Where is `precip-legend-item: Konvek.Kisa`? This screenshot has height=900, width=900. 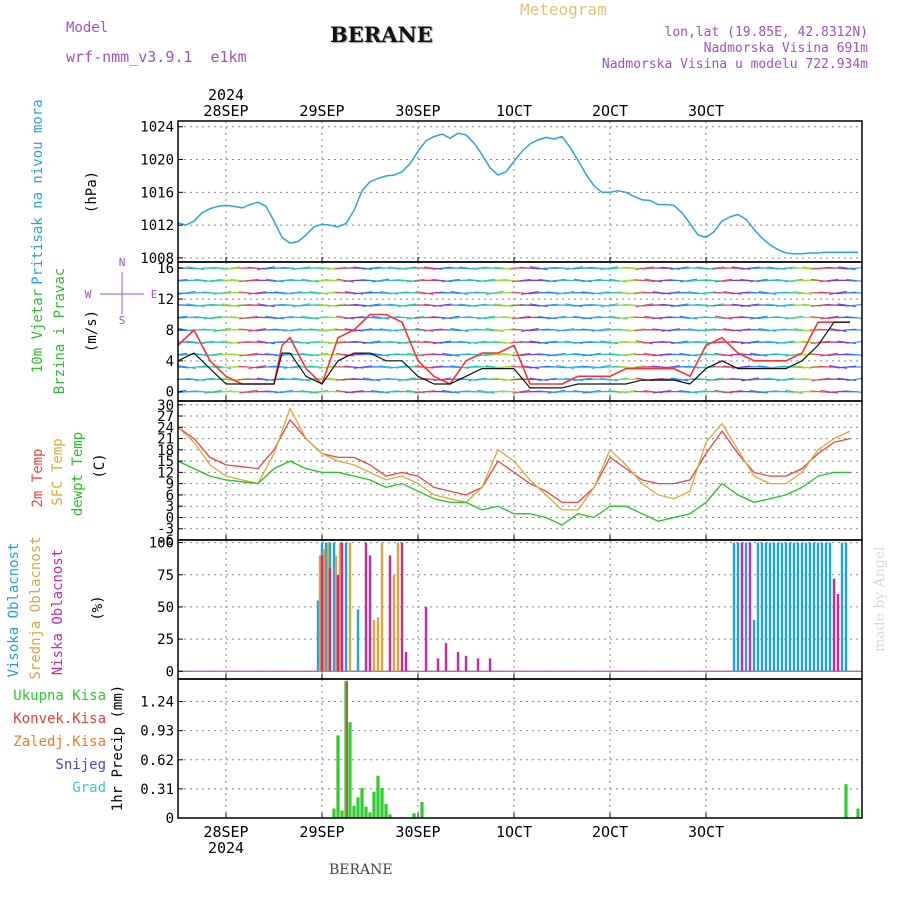 precip-legend-item: Konvek.Kisa is located at coordinates (59, 719).